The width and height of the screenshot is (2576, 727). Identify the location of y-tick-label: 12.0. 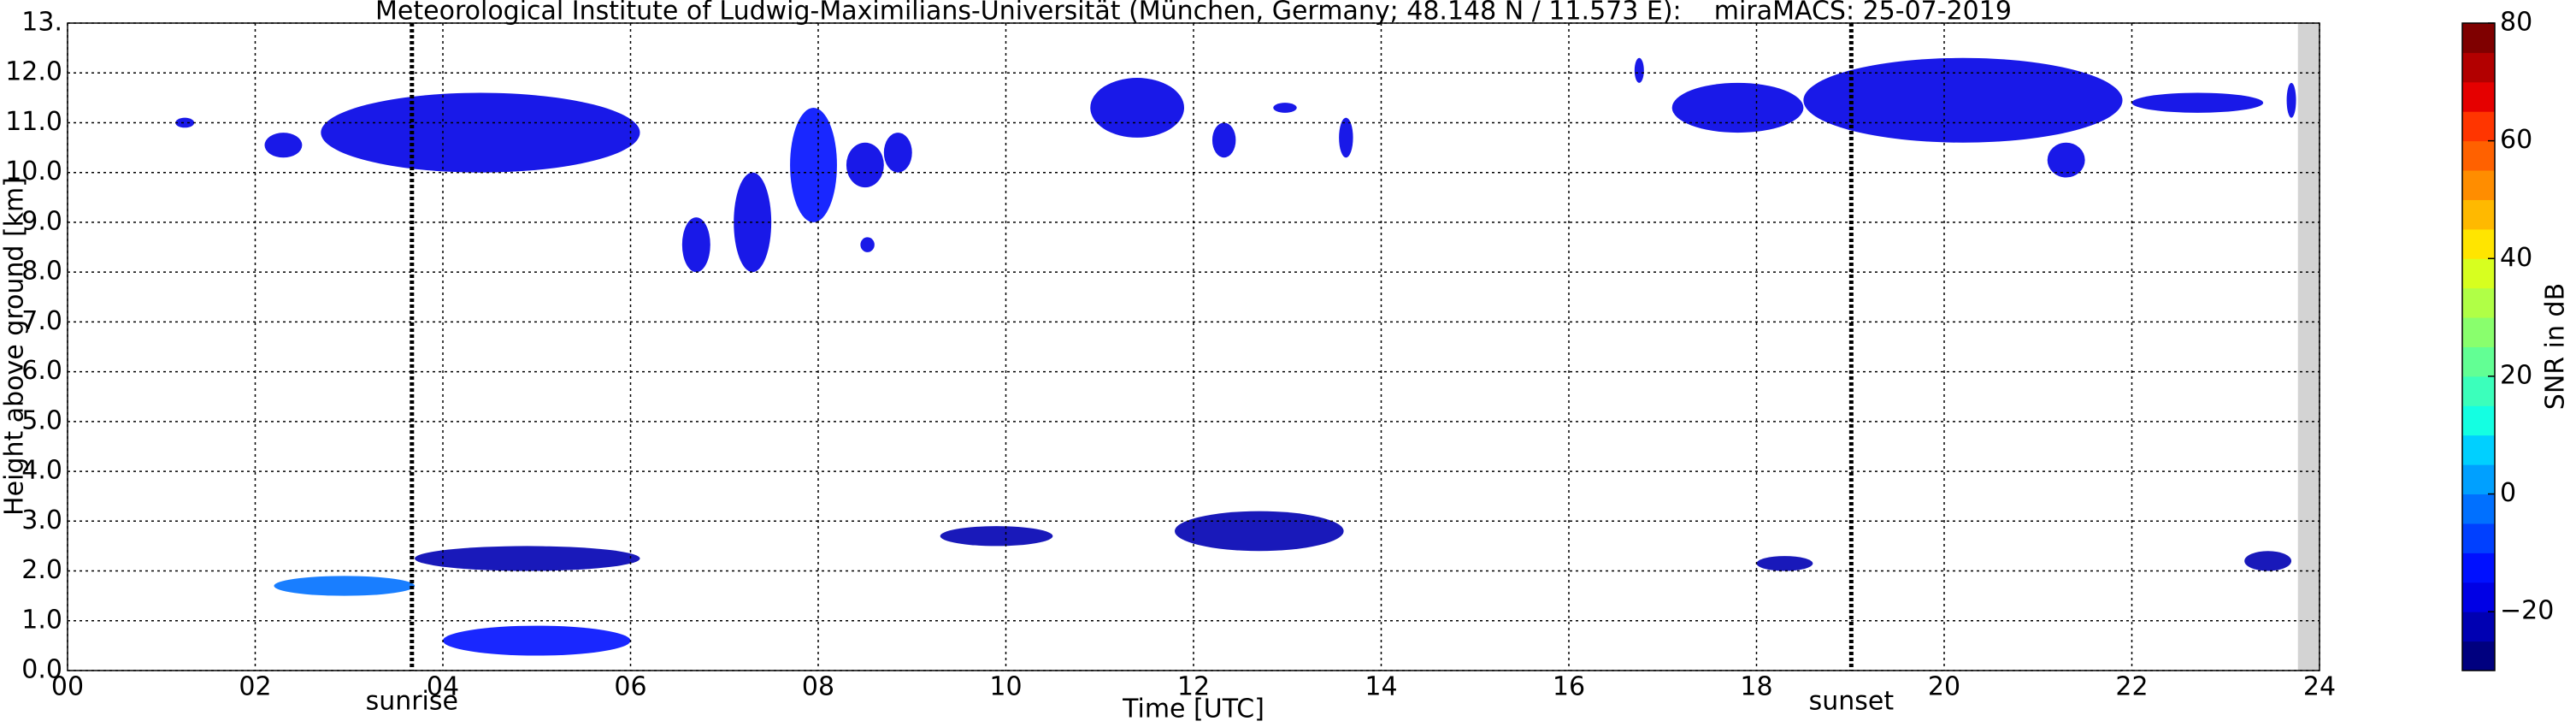
(33, 72).